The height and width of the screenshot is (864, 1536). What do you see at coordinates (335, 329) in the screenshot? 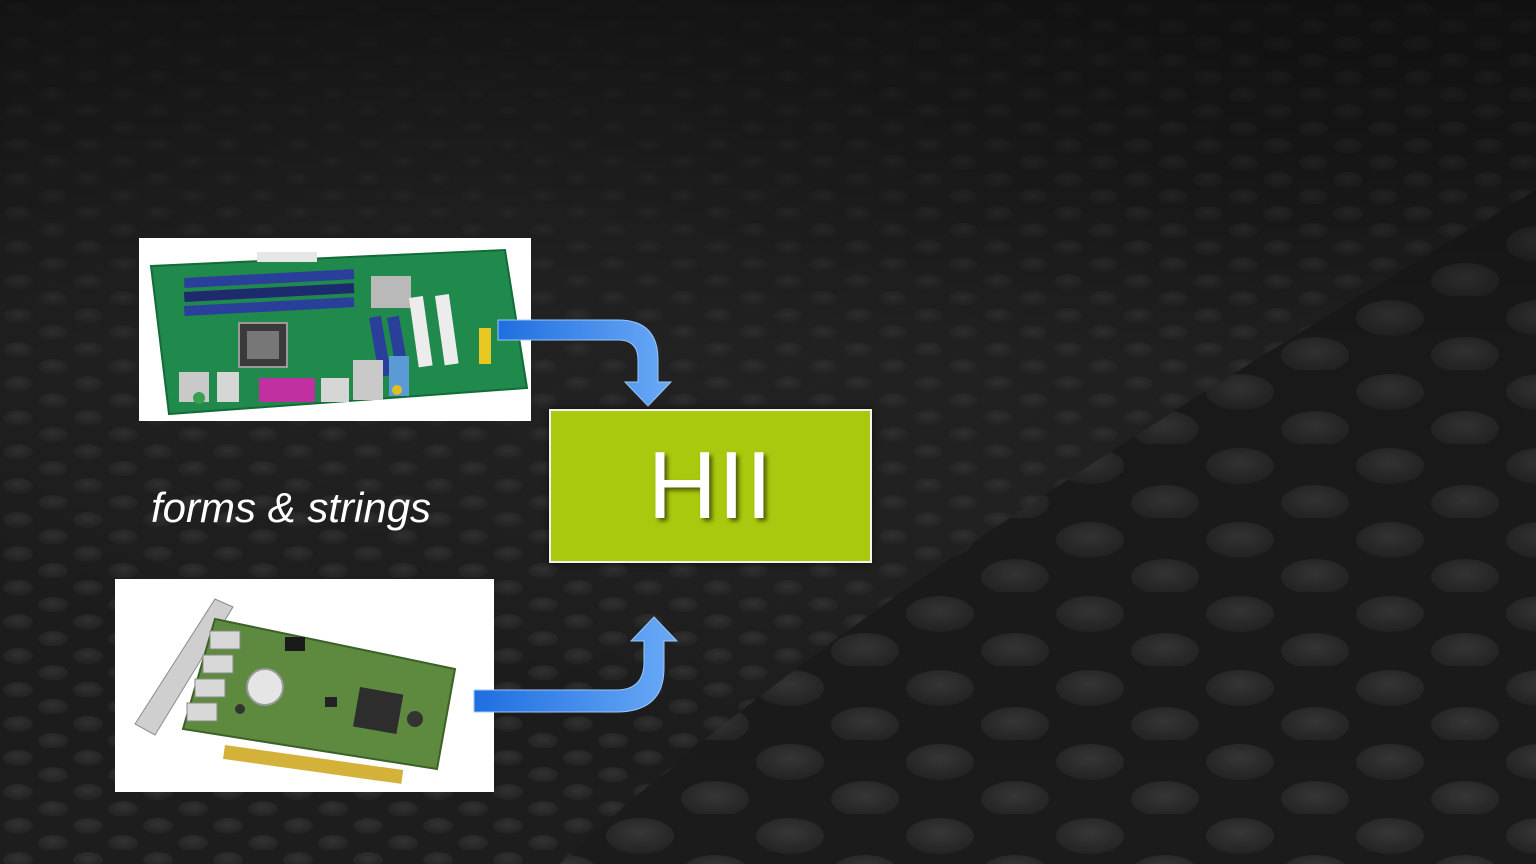
I see `motherboard-image` at bounding box center [335, 329].